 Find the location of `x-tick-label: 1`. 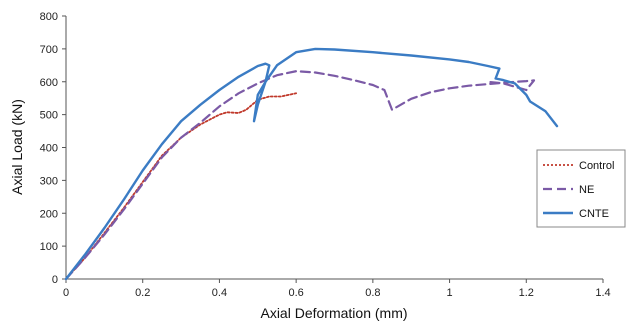

x-tick-label: 1 is located at coordinates (450, 293).